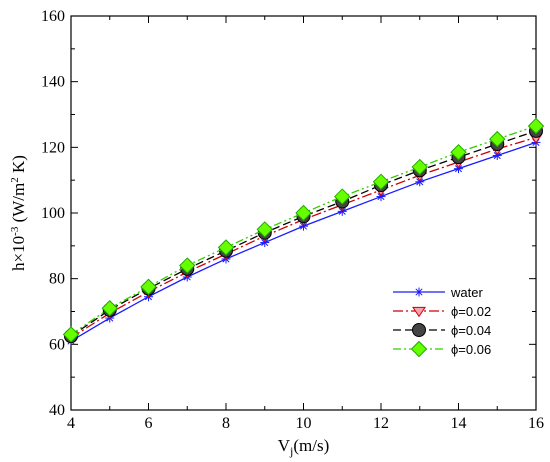 This screenshot has width=550, height=462. I want to click on y-tick-label: 80, so click(57, 279).